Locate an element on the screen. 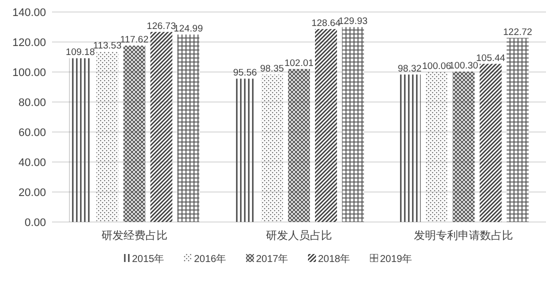  data-label: 122.72 is located at coordinates (517, 32).